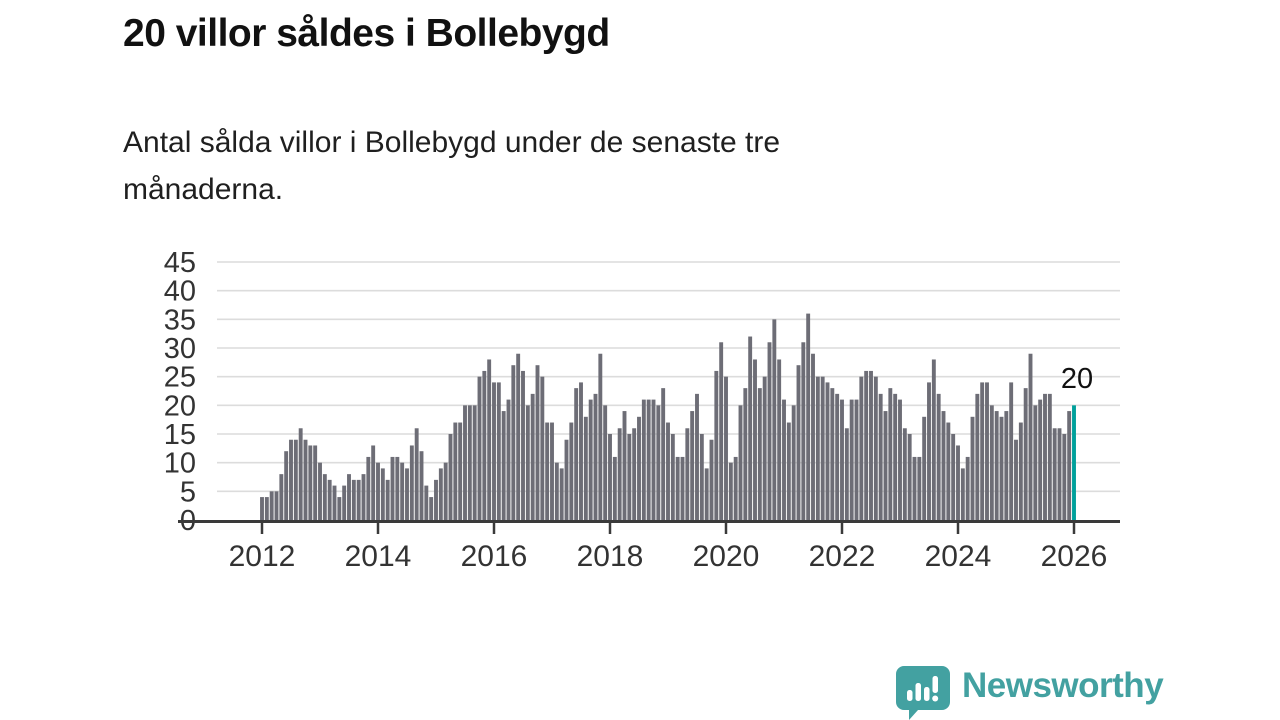 The image size is (1280, 720). Describe the element at coordinates (1063, 685) in the screenshot. I see `brand-name: Newsworthy` at that location.